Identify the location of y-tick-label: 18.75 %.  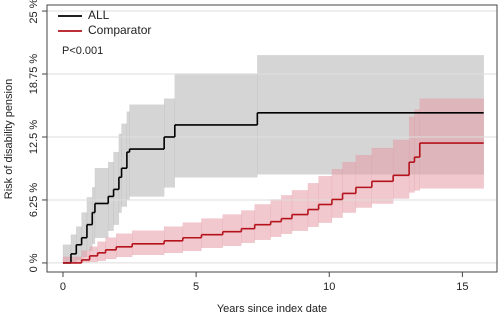
(34, 74).